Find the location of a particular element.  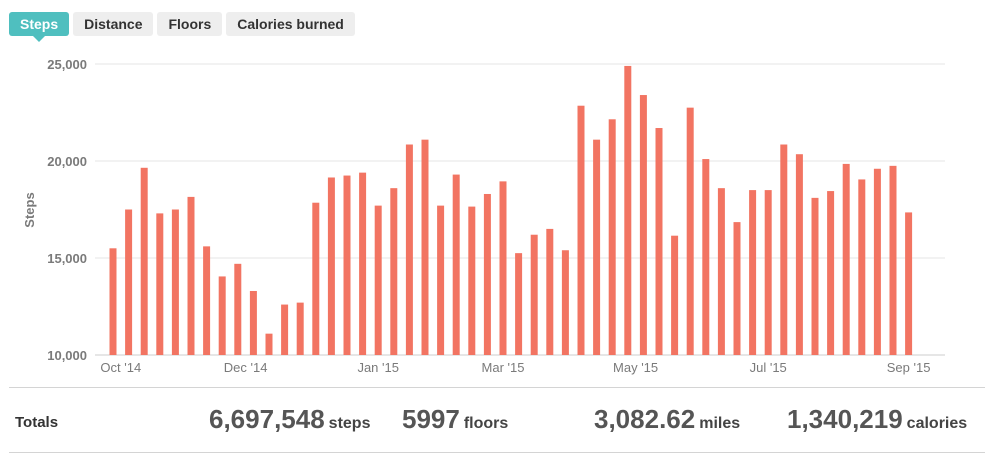

totals-label: Totals is located at coordinates (37, 422).